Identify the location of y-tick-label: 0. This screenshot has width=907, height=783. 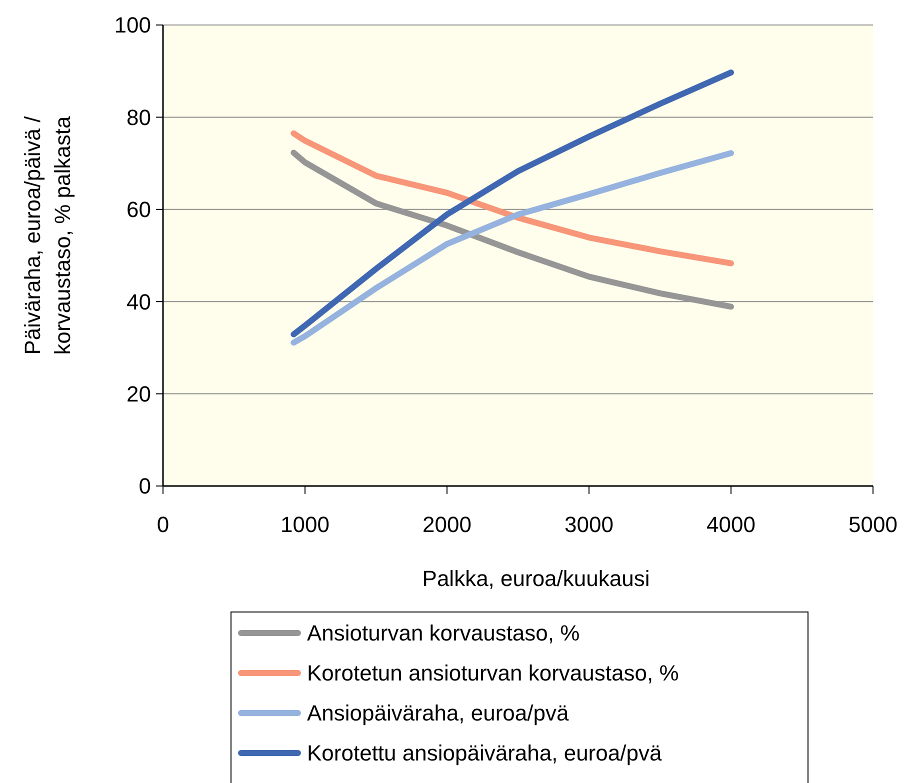
(144, 486).